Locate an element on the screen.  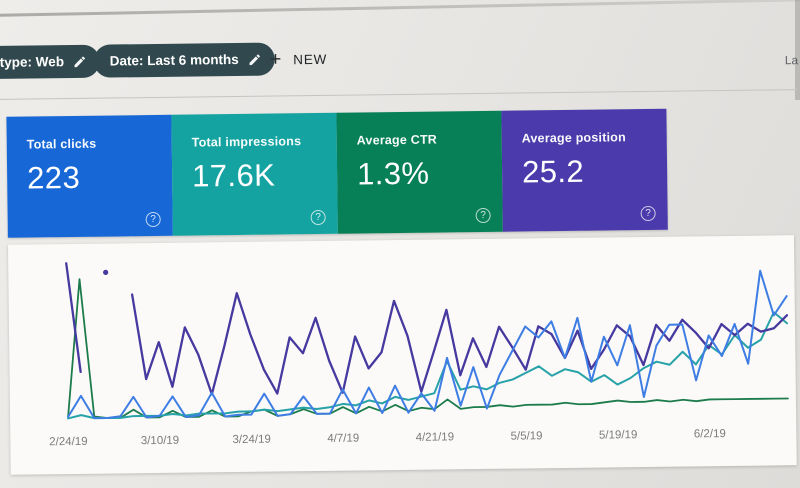
x-axis-label: 5/5/19 is located at coordinates (526, 436).